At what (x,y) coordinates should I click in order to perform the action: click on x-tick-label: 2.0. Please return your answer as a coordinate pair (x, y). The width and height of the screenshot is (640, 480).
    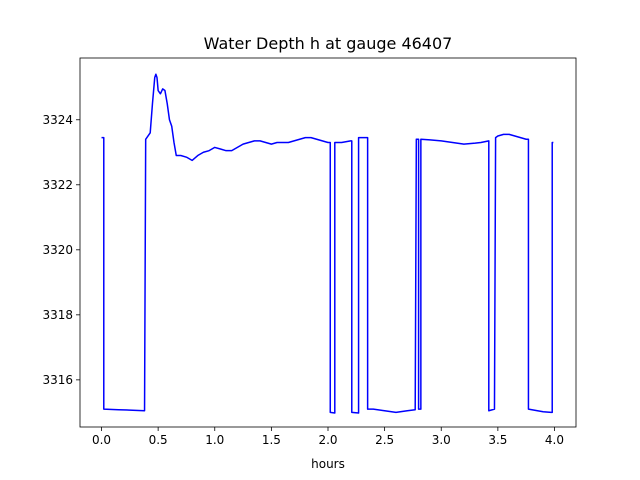
    Looking at the image, I should click on (327, 440).